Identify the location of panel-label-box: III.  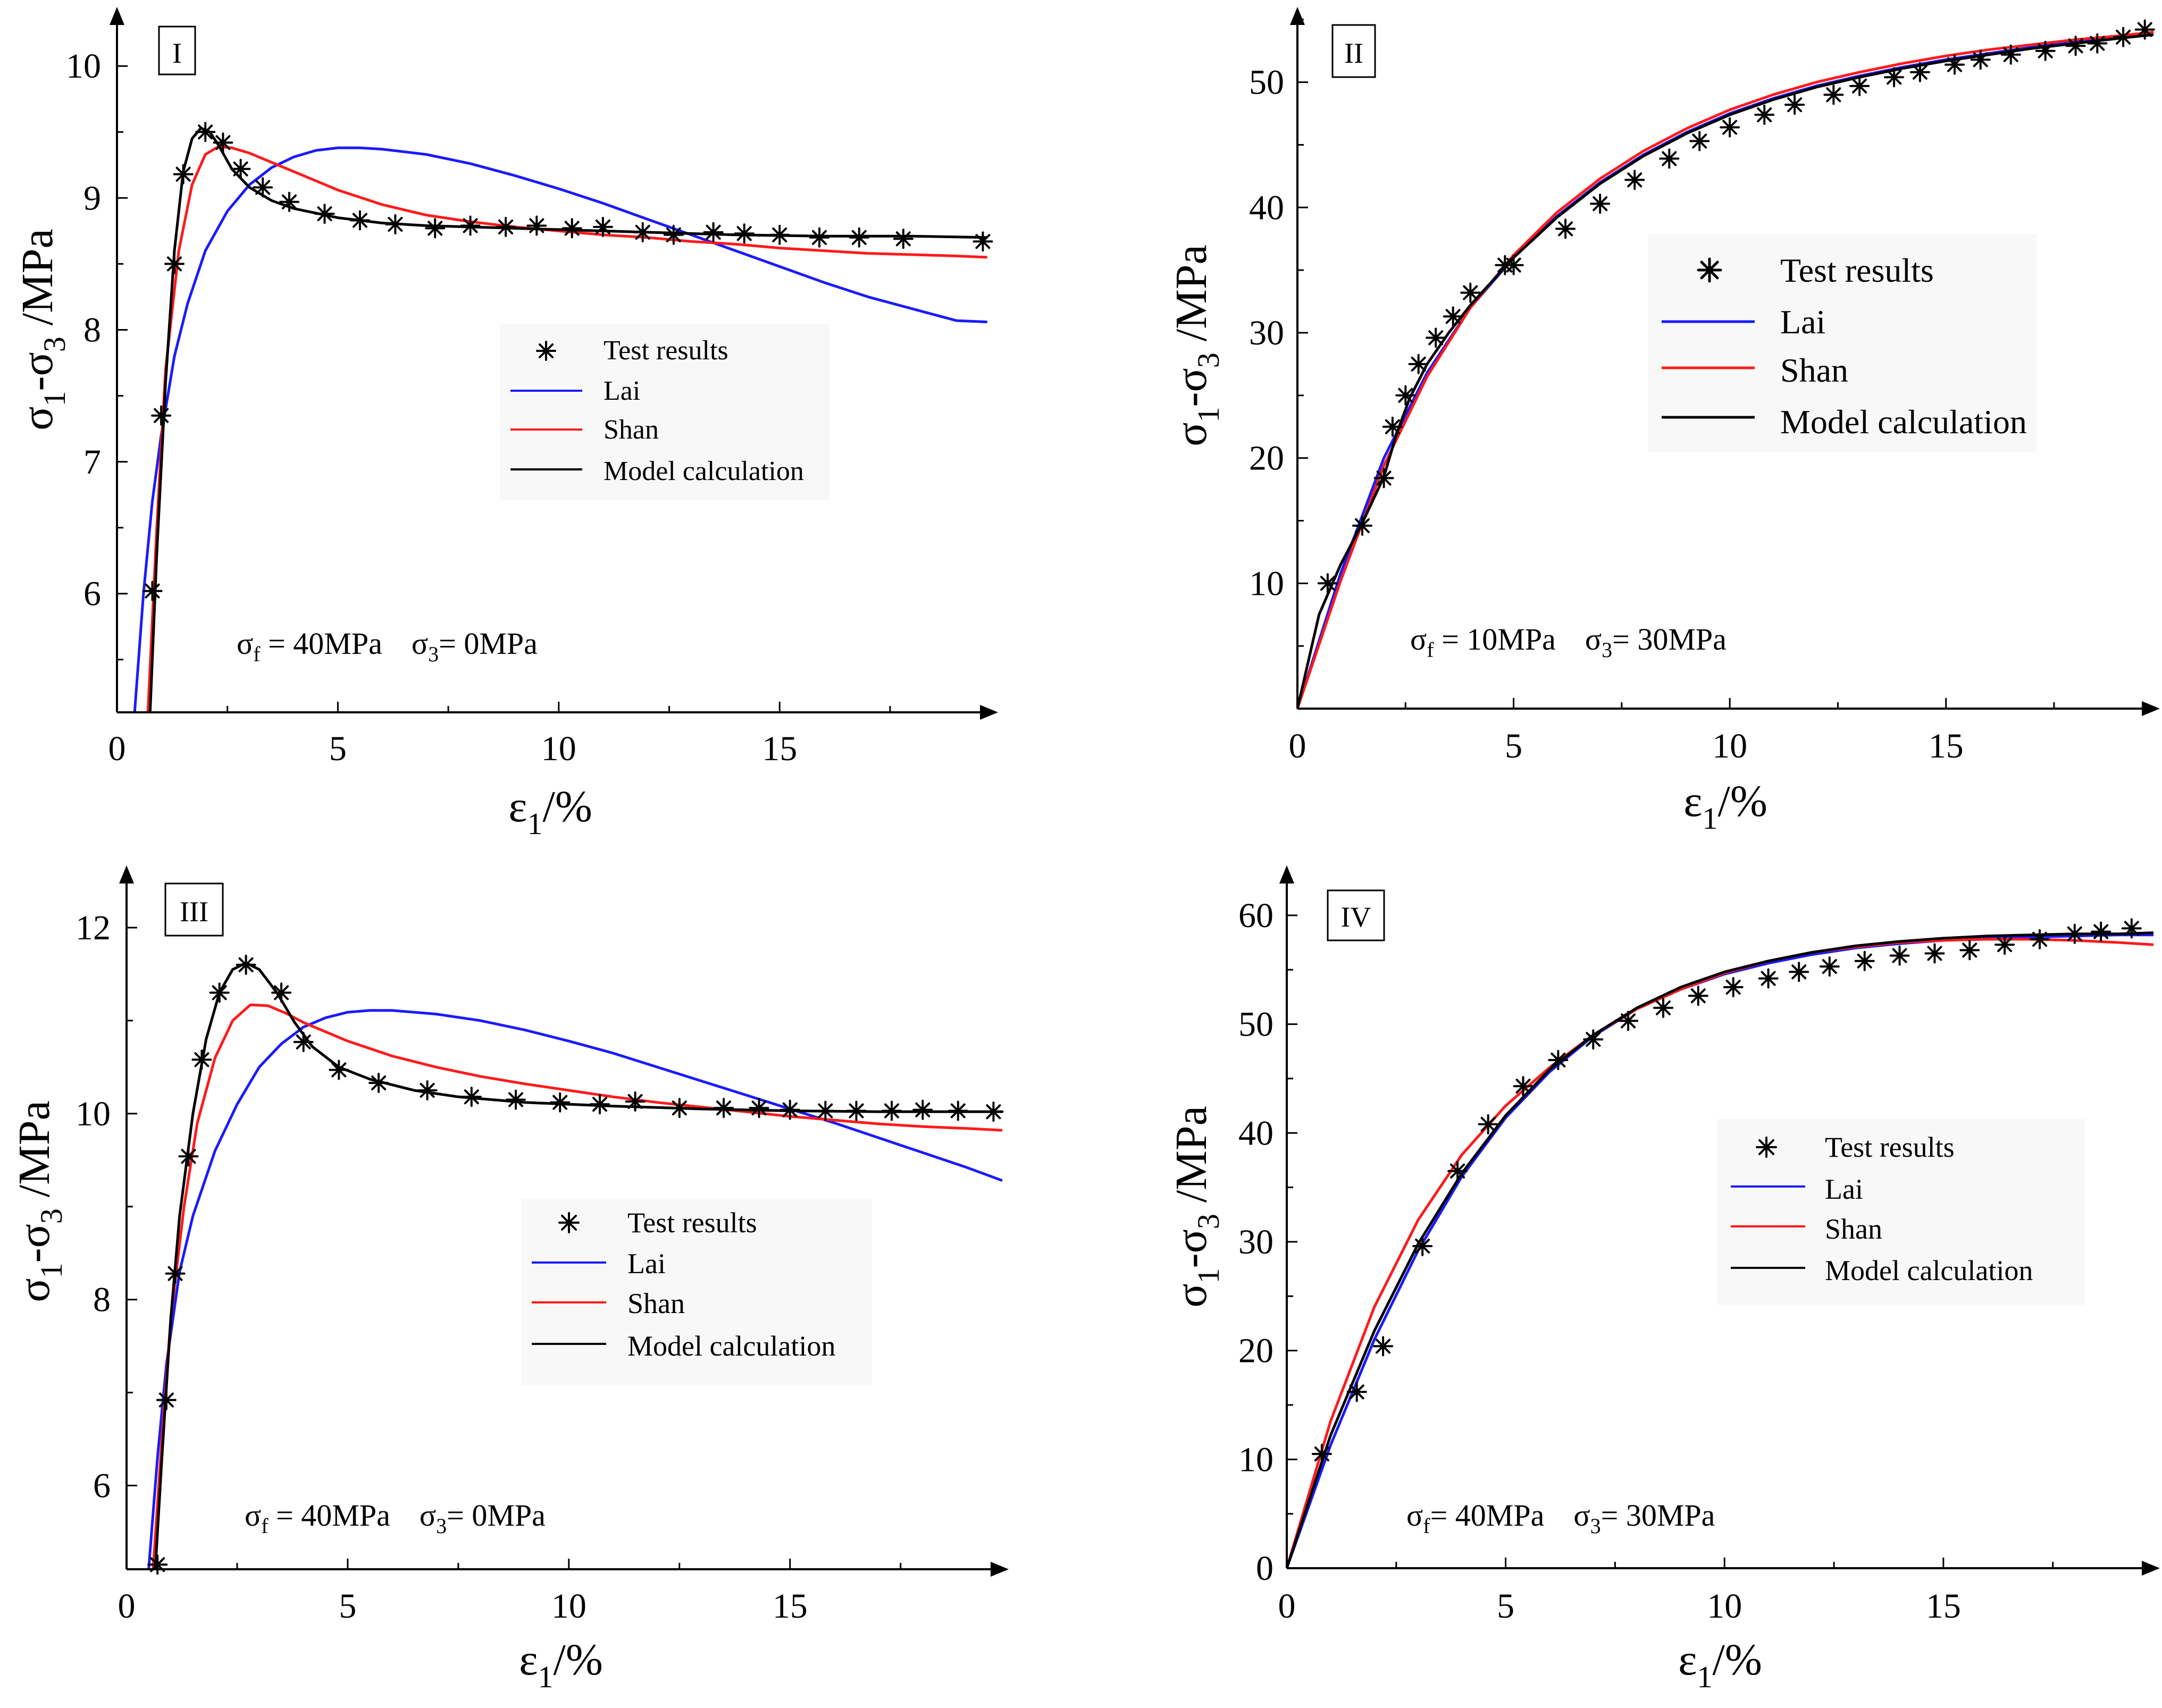
(194, 909).